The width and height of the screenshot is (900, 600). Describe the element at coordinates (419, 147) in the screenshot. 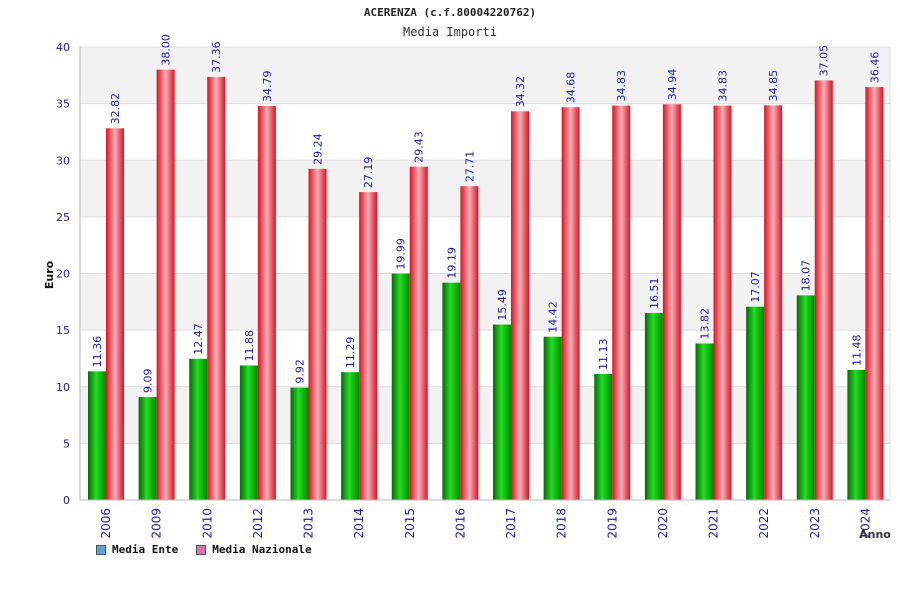

I see `data-label: 29.43` at that location.